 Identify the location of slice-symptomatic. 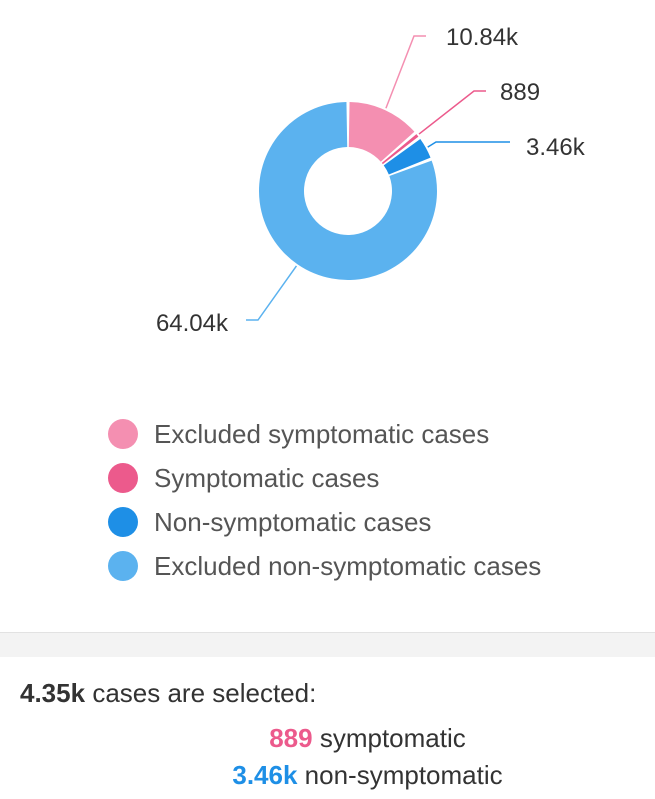
(400, 149).